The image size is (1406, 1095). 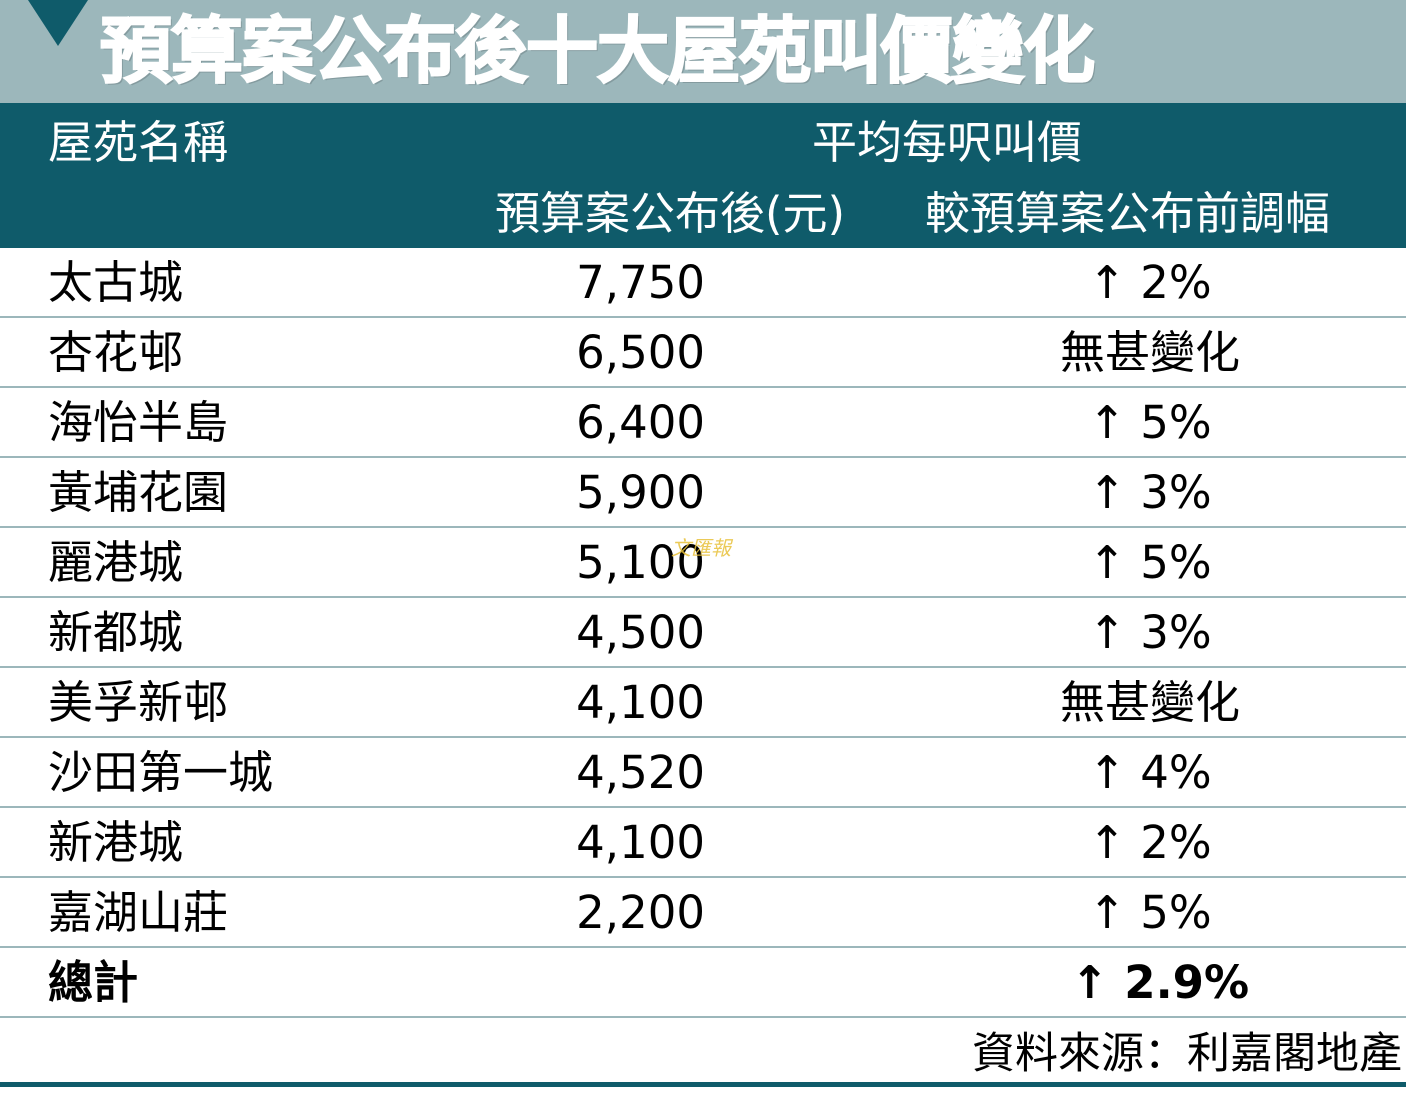 I want to click on watermark-text: 文匯報, so click(x=702, y=548).